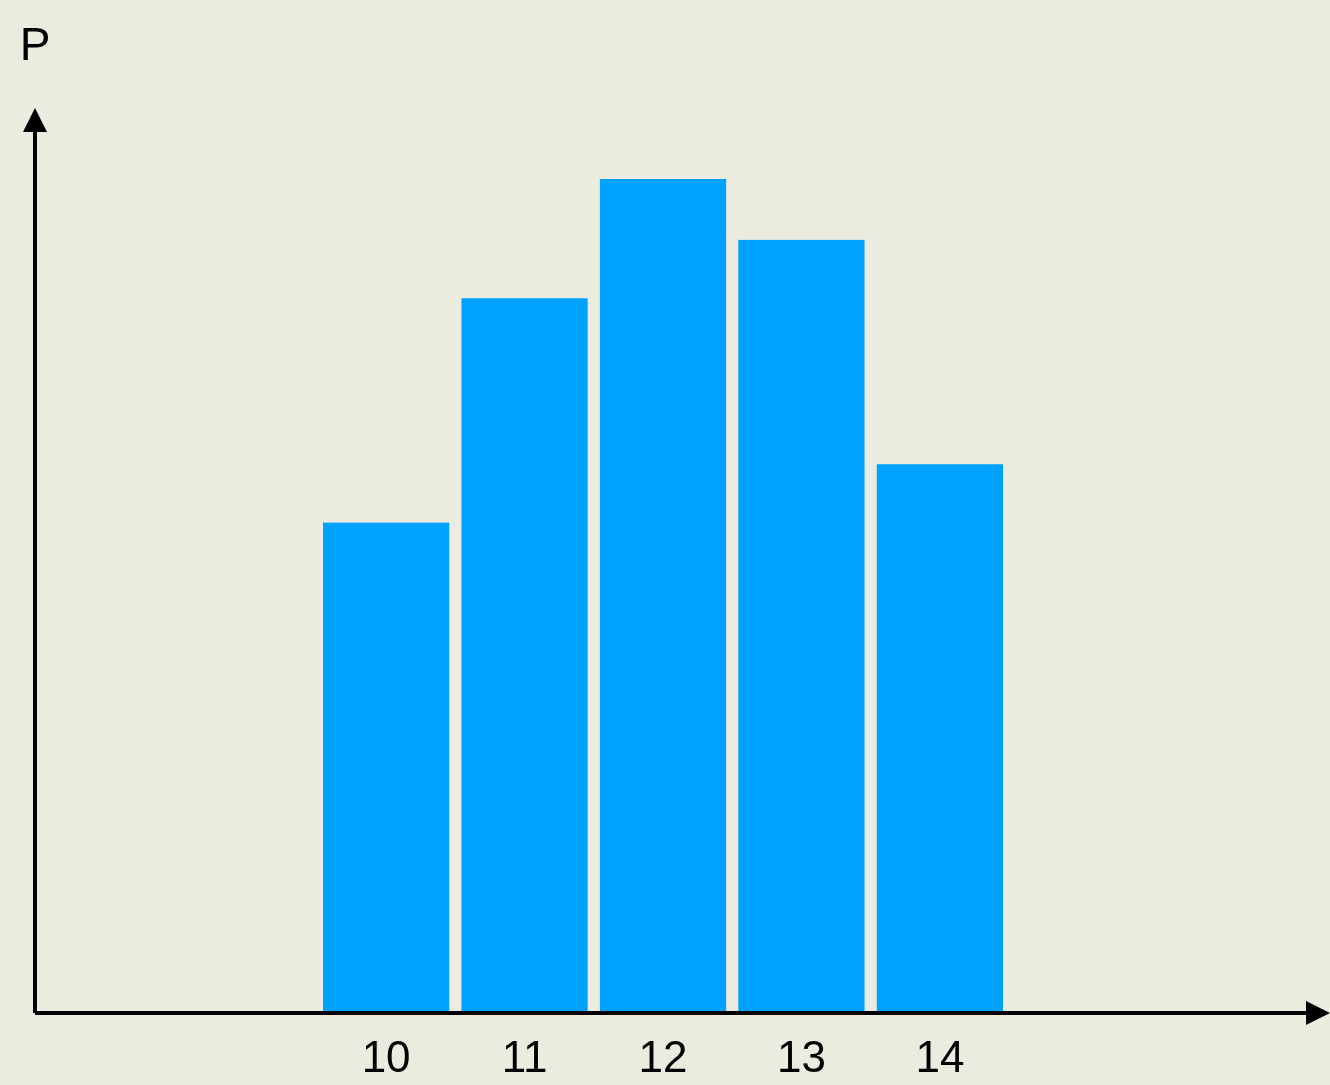 The height and width of the screenshot is (1085, 1330). Describe the element at coordinates (35, 44) in the screenshot. I see `text: P` at that location.